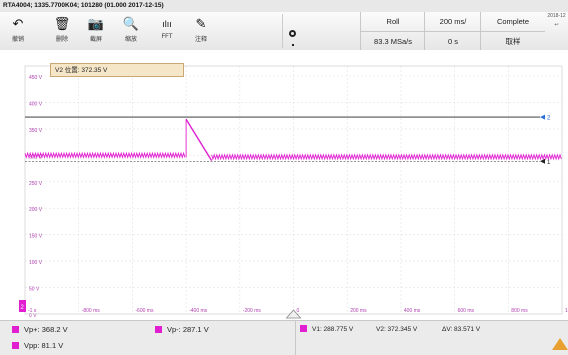  Describe the element at coordinates (549, 163) in the screenshot. I see `cursor-v1-marker: 1` at that location.